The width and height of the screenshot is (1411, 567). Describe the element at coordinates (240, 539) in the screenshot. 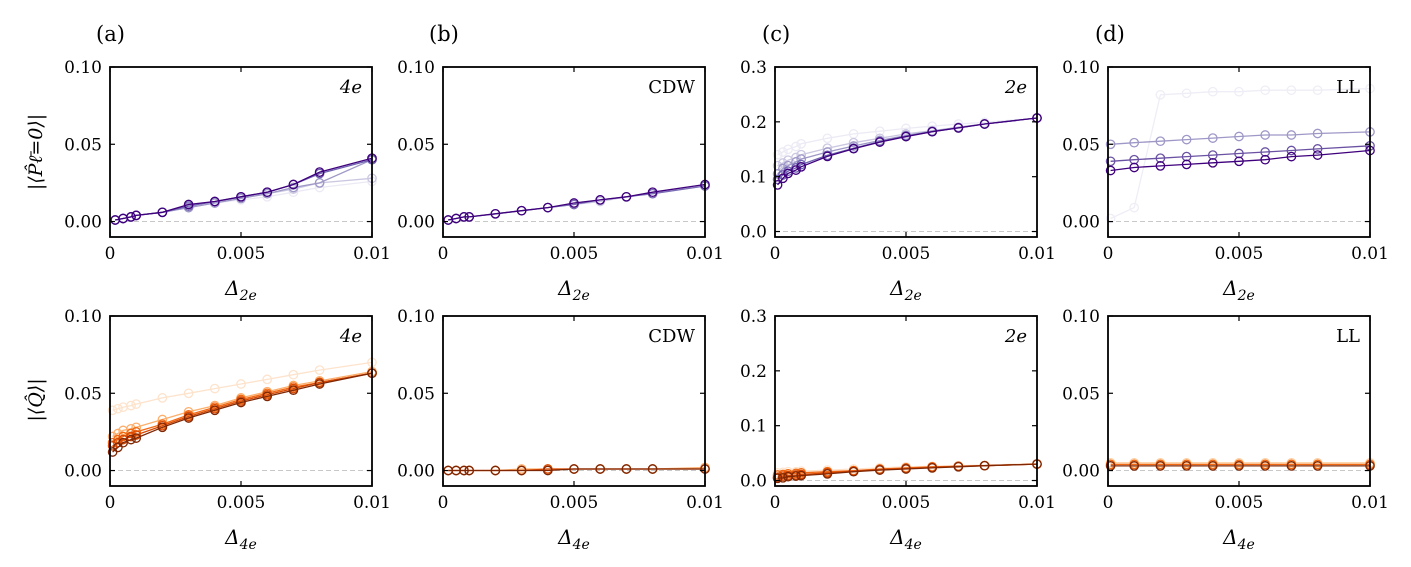

I see `xlabel-bottom-a: Δ4e` at that location.